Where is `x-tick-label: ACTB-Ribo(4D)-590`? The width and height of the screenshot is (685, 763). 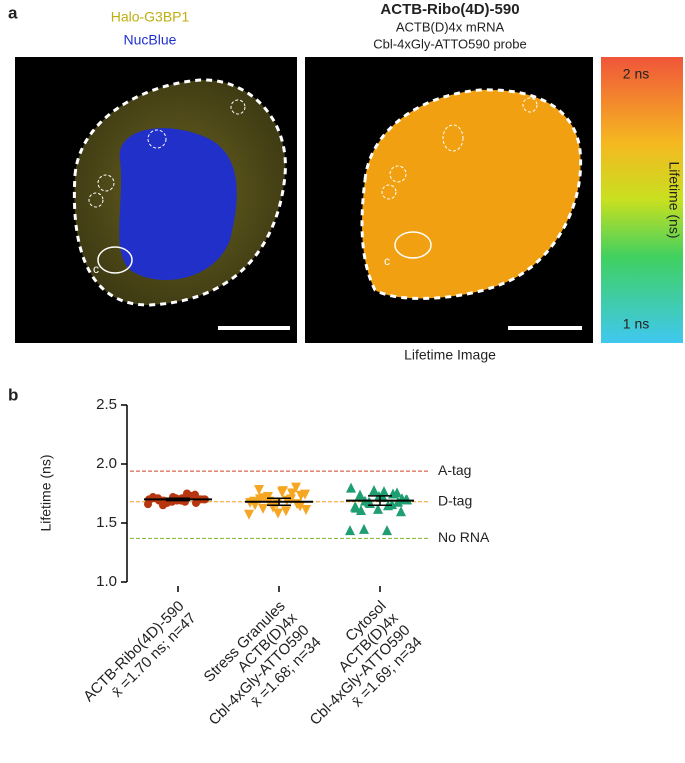
x-tick-label: ACTB-Ribo(4D)-590 is located at coordinates (134, 652).